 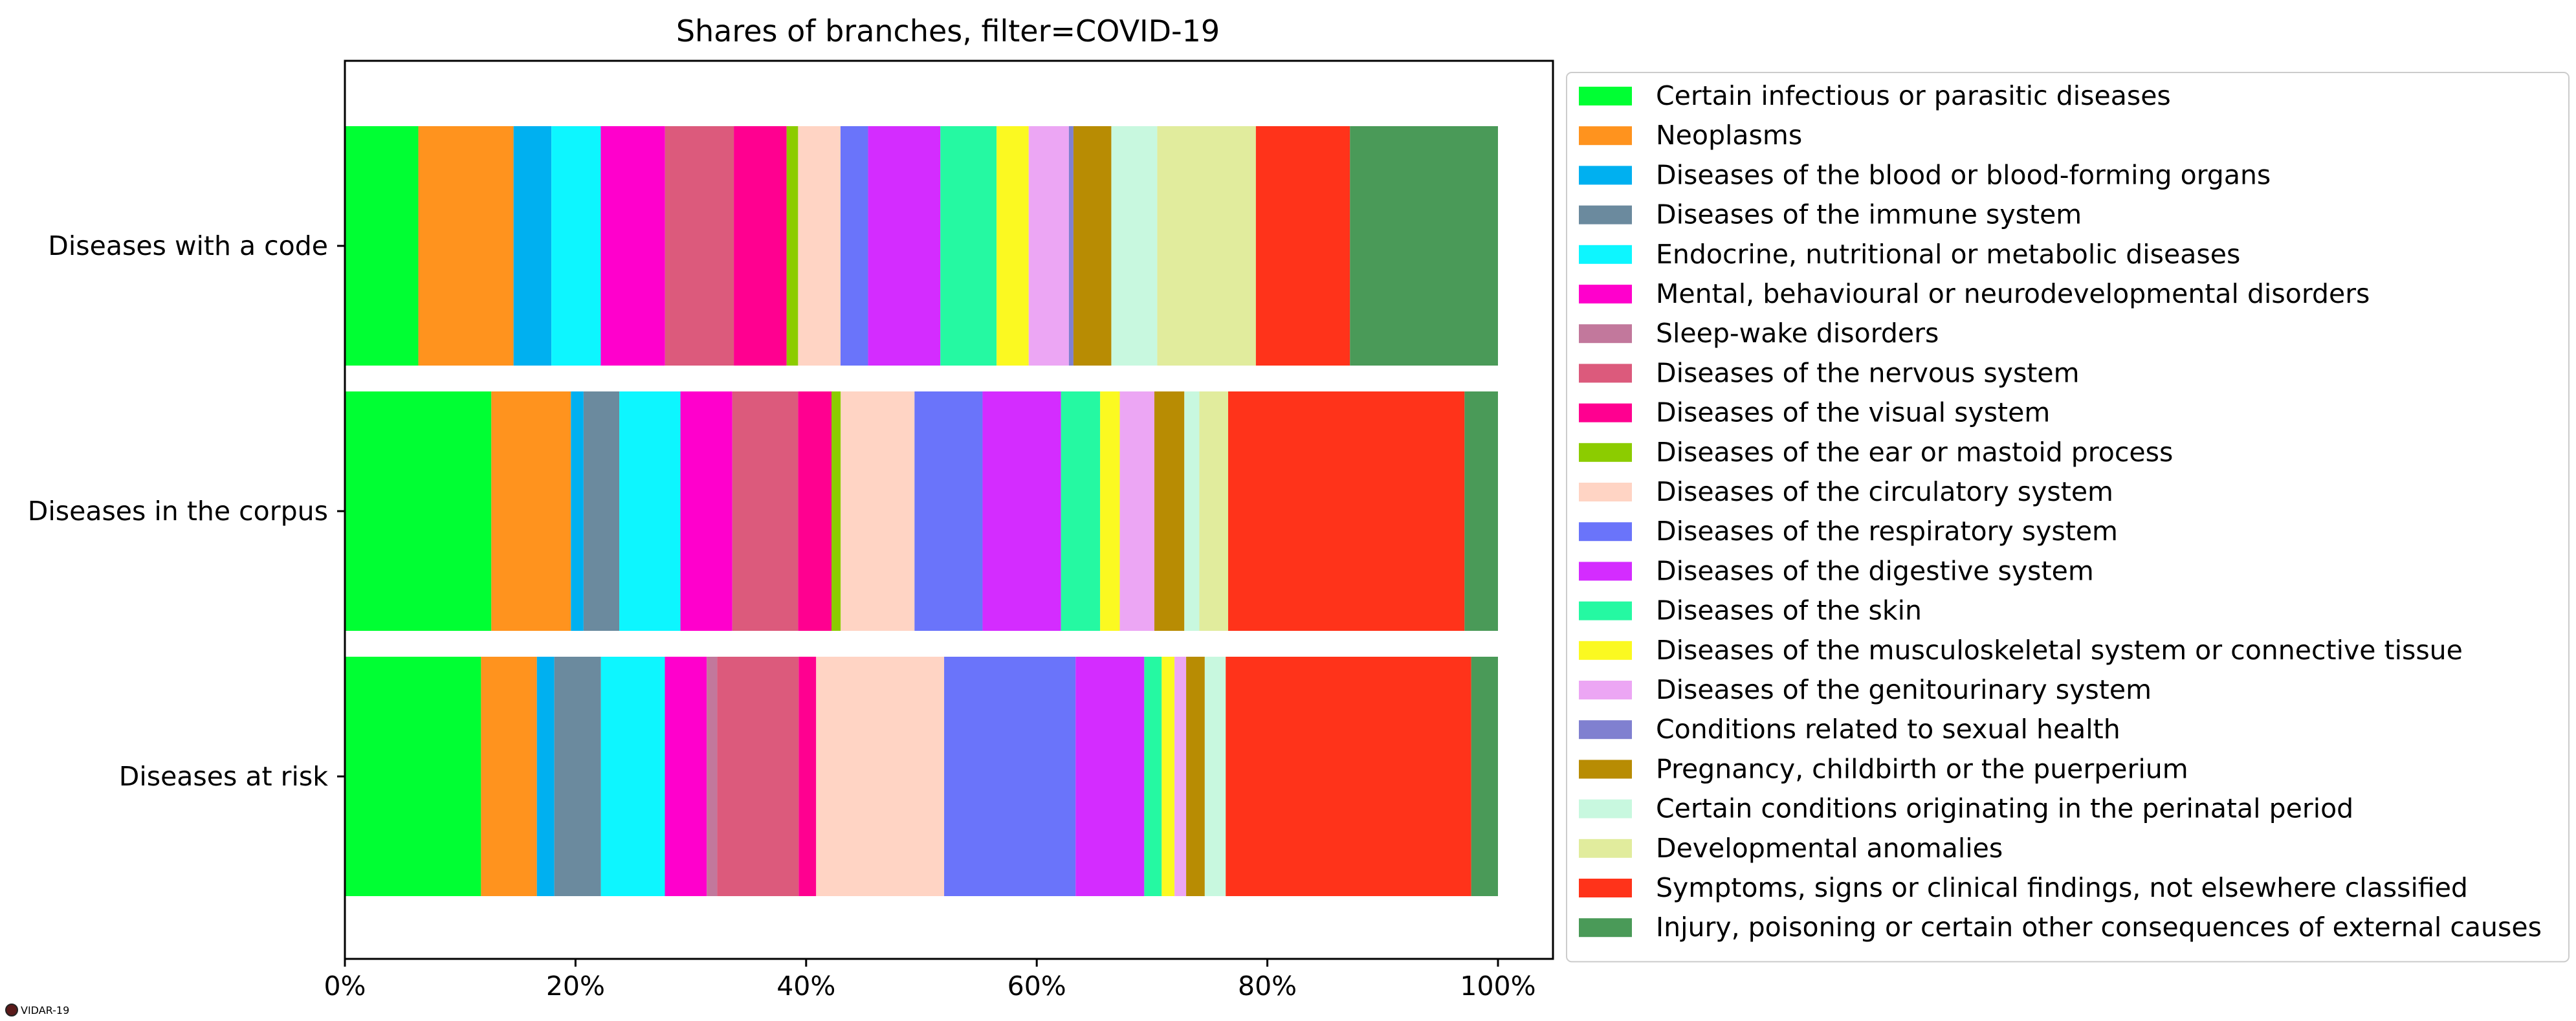 I want to click on legend-label: Sleep-wake disorders, so click(x=1797, y=333).